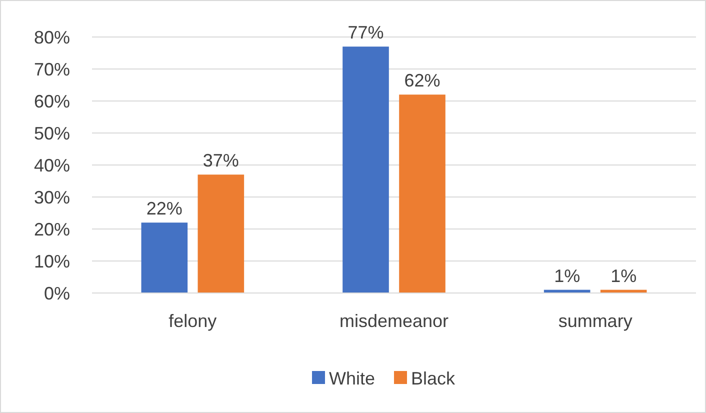 This screenshot has height=413, width=706. What do you see at coordinates (366, 32) in the screenshot?
I see `data-label: 77%` at bounding box center [366, 32].